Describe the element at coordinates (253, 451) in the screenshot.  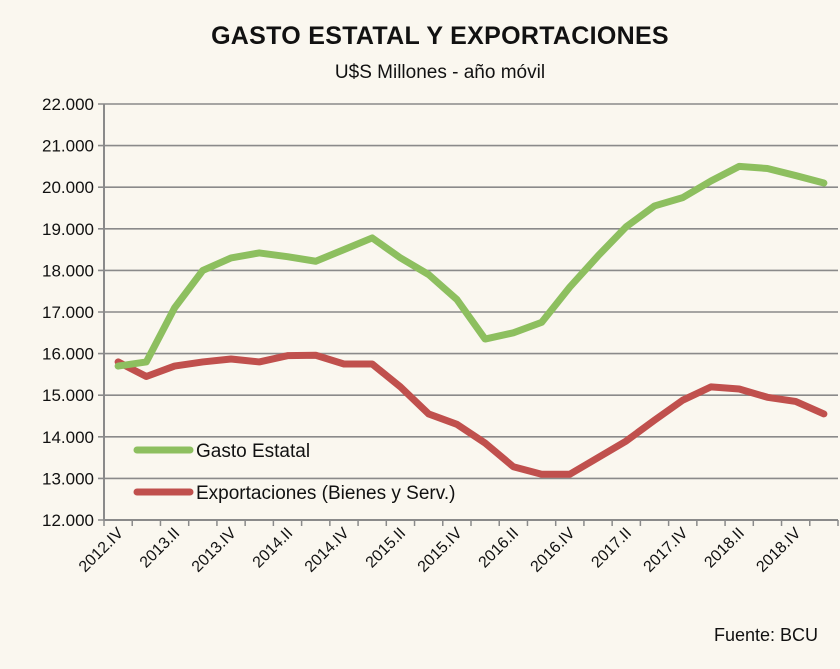
I see `legend-label: Gasto Estatal` at that location.